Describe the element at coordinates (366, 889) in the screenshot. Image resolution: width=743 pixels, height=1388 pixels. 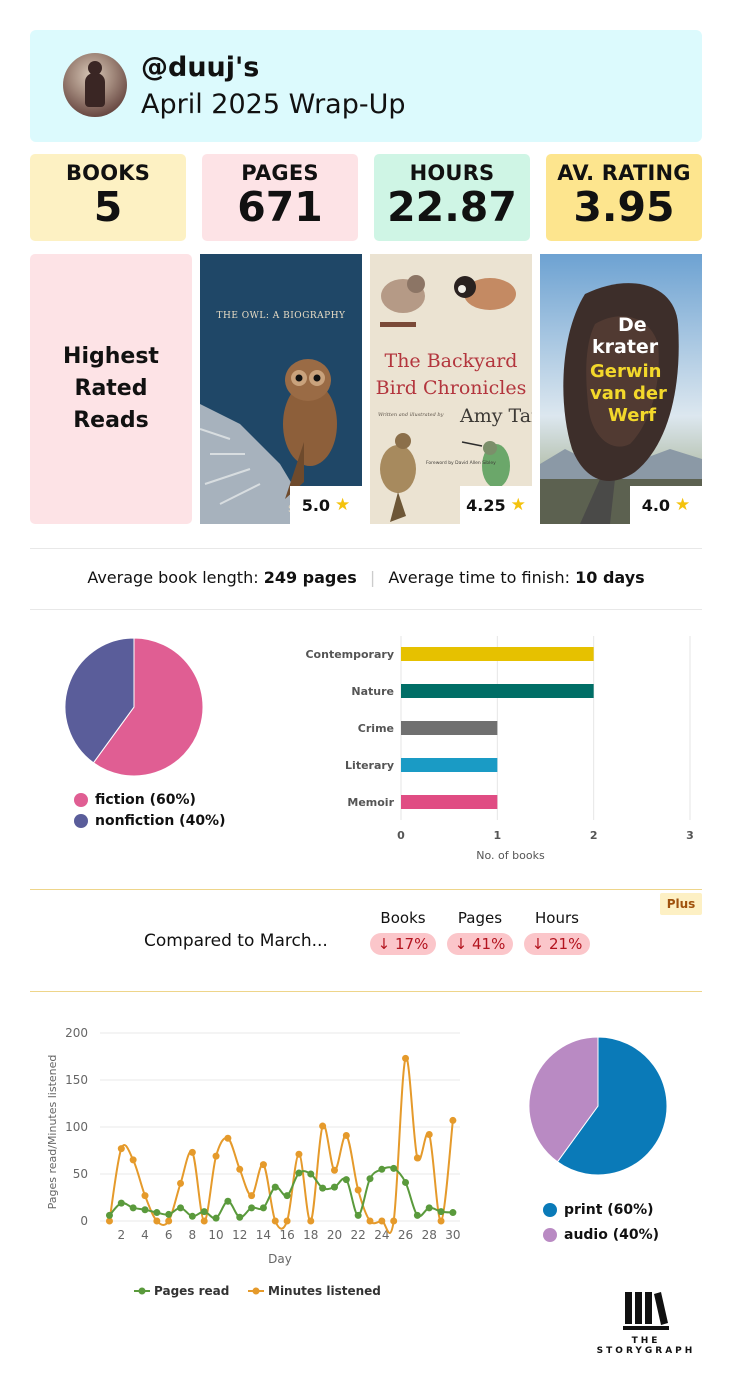
I see `divider` at that location.